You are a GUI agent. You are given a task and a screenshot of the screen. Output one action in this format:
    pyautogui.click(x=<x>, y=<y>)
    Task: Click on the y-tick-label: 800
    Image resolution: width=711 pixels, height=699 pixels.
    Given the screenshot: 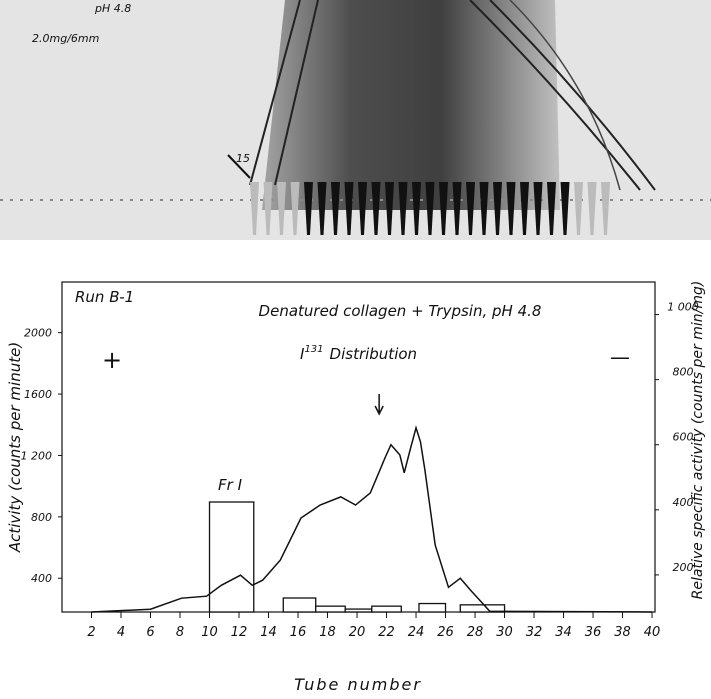 What is the action you would take?
    pyautogui.click(x=41, y=517)
    